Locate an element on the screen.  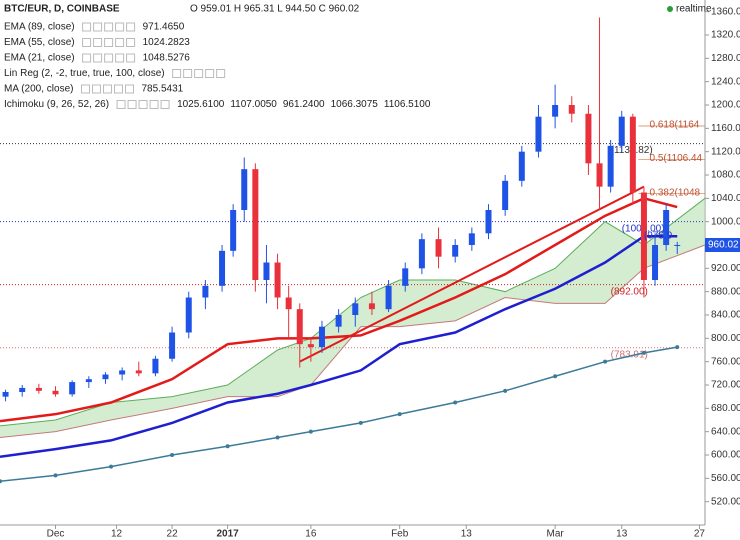
x-tick-label: Dec is located at coordinates (56, 534).